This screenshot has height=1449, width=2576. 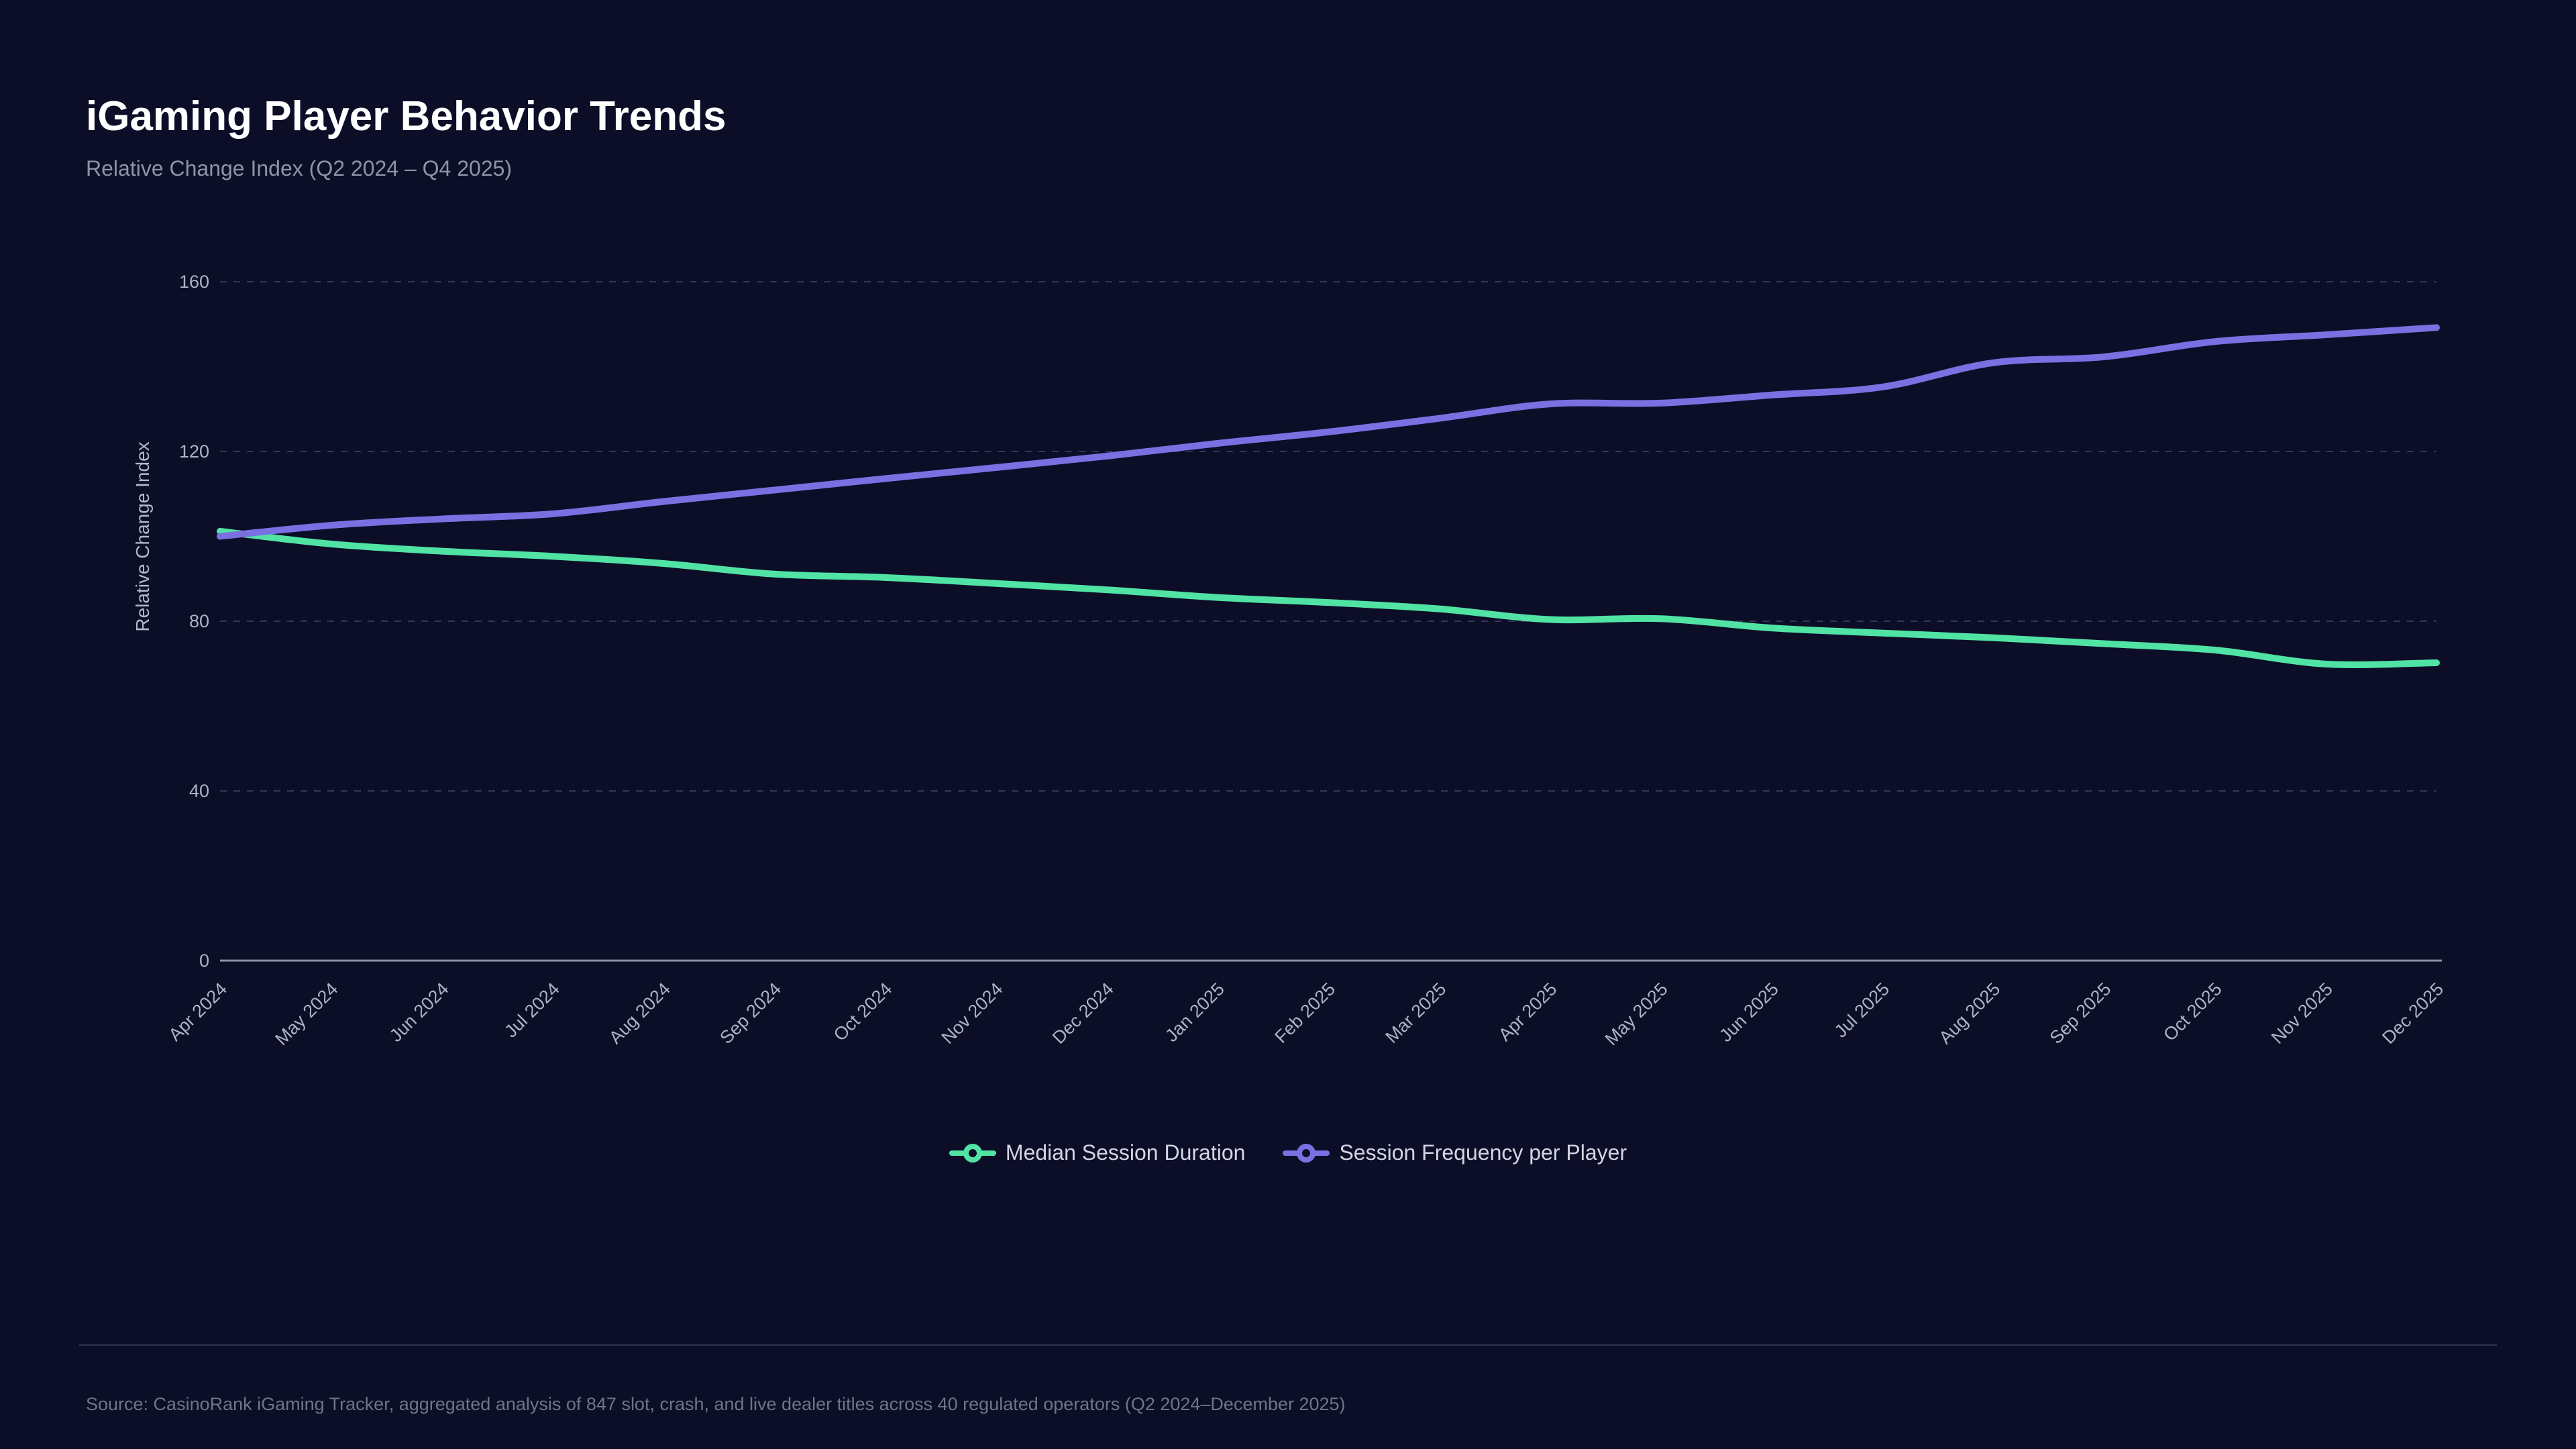 What do you see at coordinates (2412, 1013) in the screenshot?
I see `x-tick-label: Dec 2025` at bounding box center [2412, 1013].